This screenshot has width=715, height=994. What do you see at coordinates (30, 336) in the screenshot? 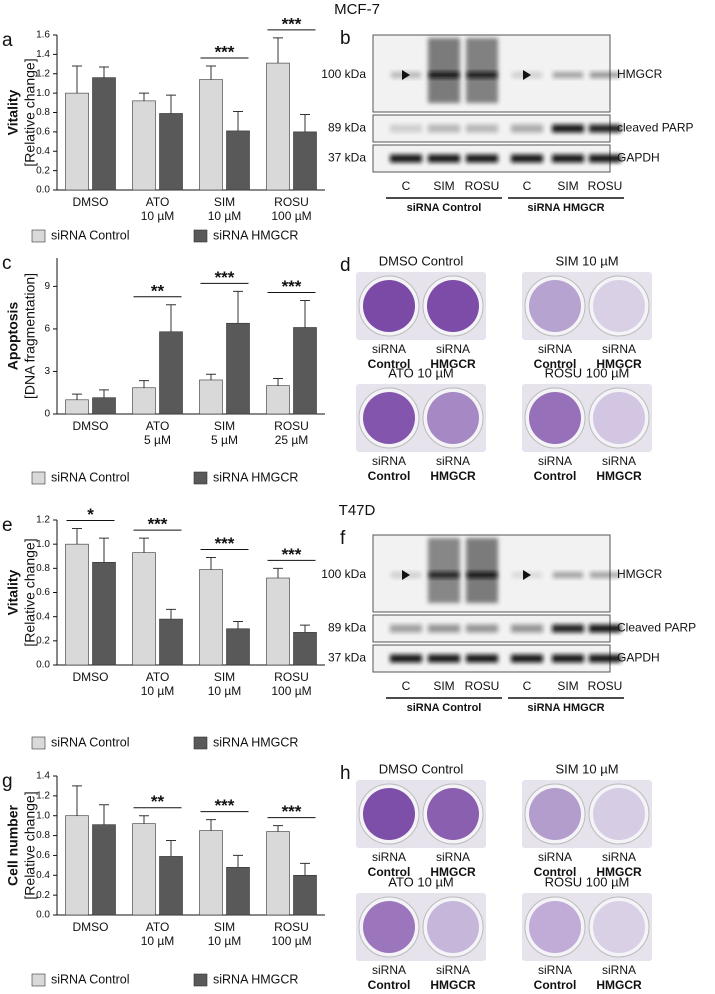
I see `y-axis-subtitle: [DNA fragmentation]` at bounding box center [30, 336].